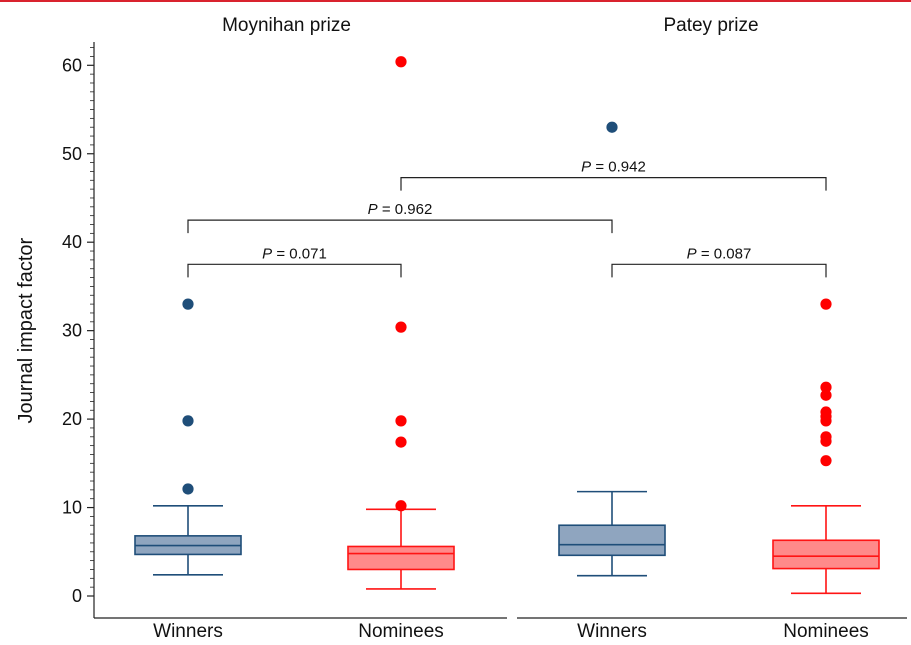 Image resolution: width=911 pixels, height=645 pixels. Describe the element at coordinates (710, 25) in the screenshot. I see `panel-title: Patey prize` at that location.